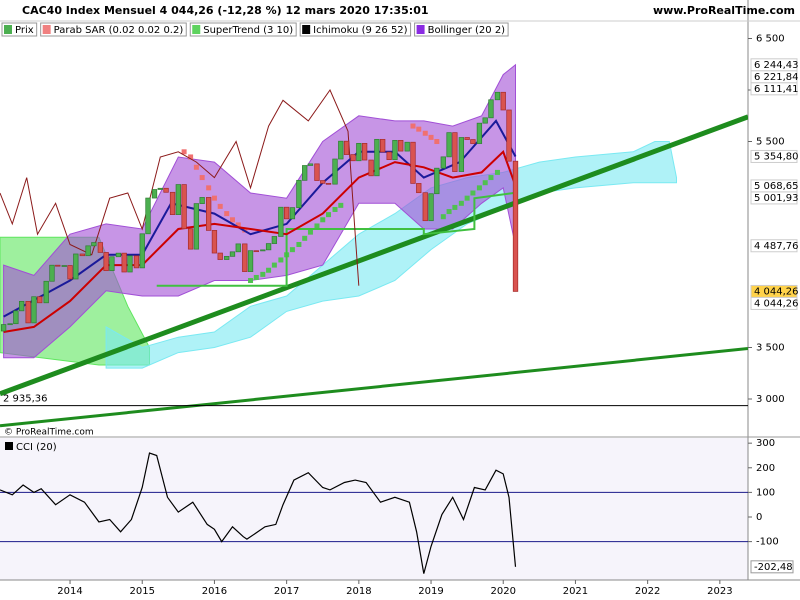  Describe the element at coordinates (776, 186) in the screenshot. I see `price-label: 5 068,65` at that location.